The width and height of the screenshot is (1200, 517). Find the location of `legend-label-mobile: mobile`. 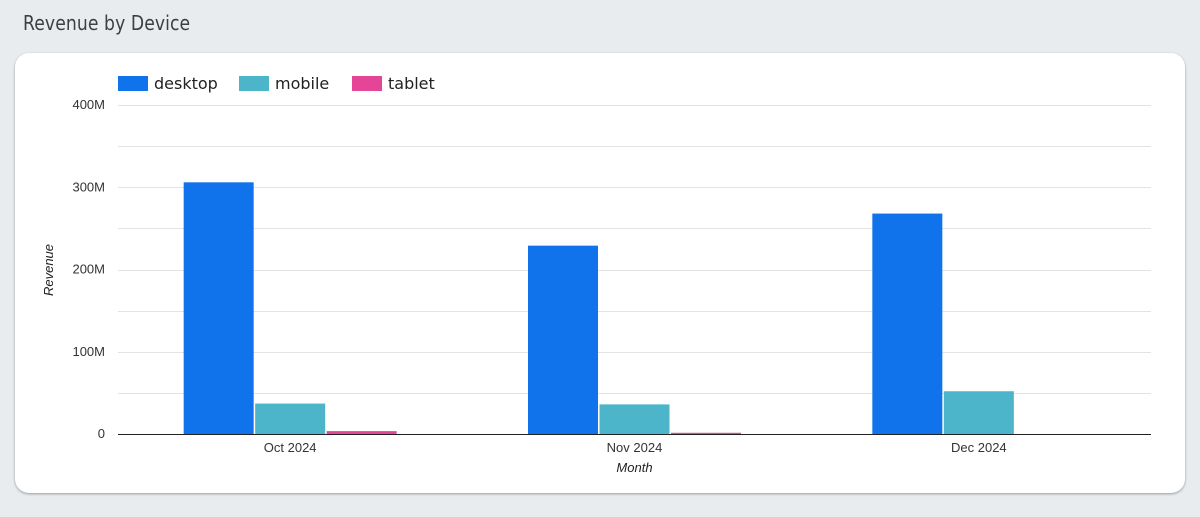

legend-label-mobile: mobile is located at coordinates (302, 83).